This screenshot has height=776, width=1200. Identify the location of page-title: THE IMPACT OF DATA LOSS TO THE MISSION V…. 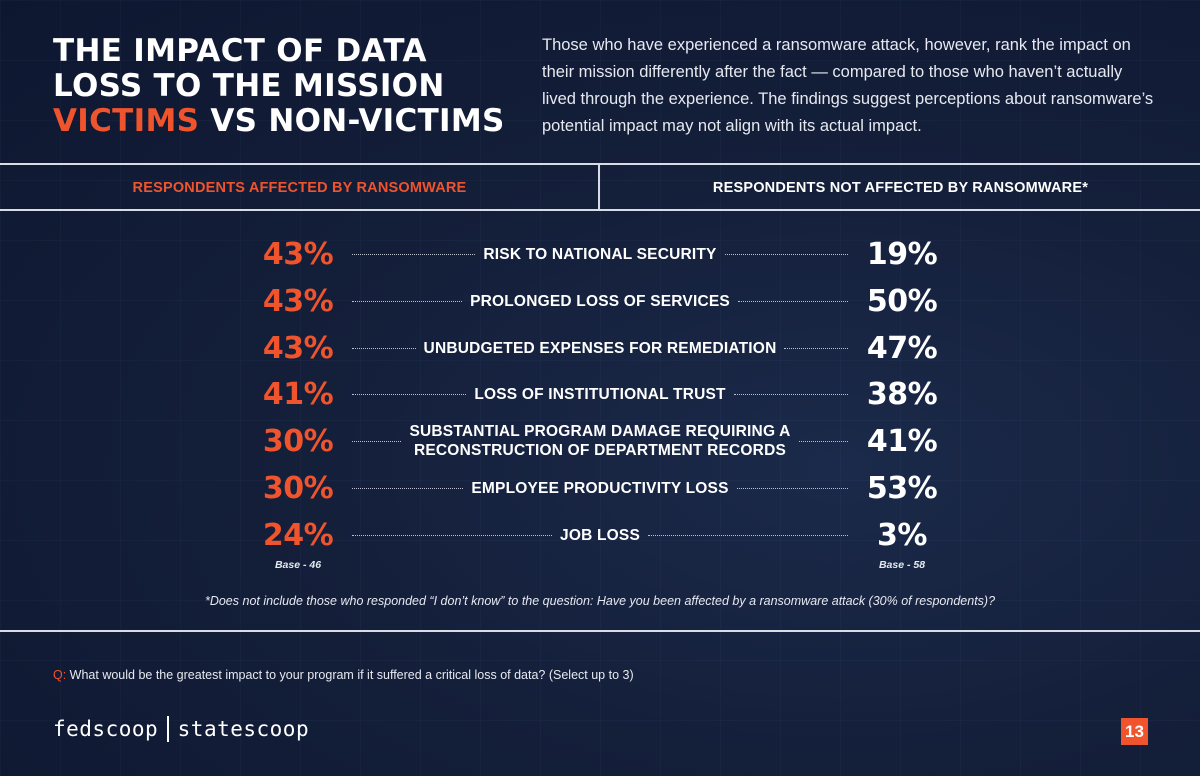
(288, 86).